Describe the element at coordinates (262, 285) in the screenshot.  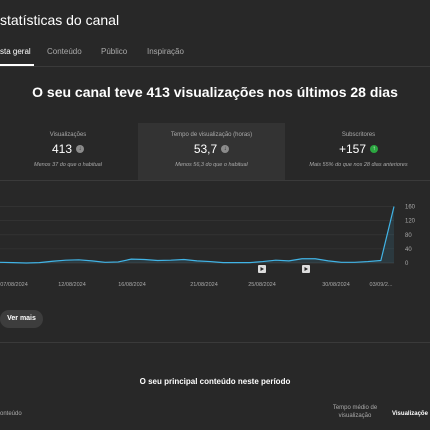
I see `x-tick-label: 25/08/2024` at that location.